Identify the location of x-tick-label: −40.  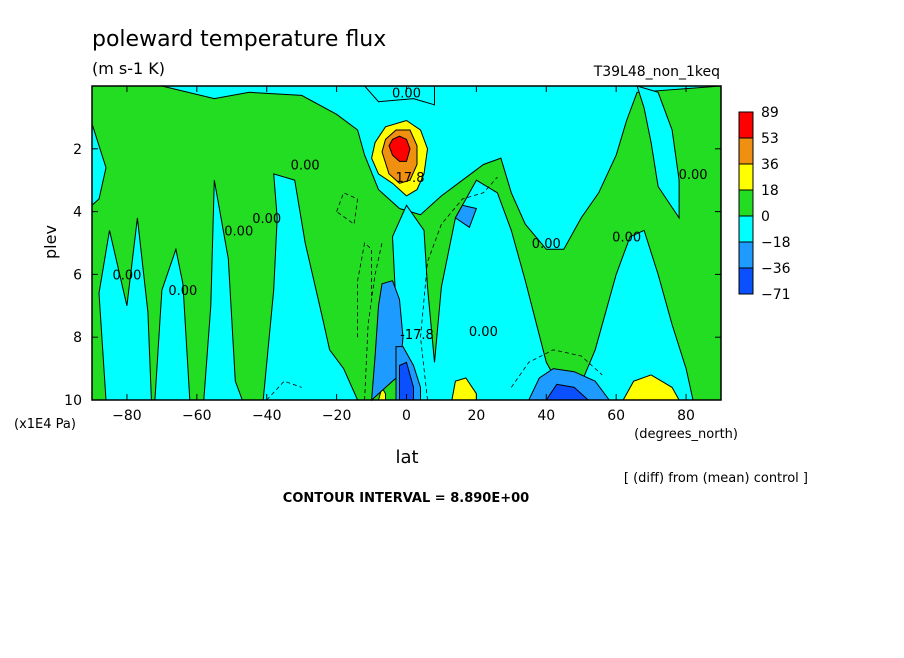
(267, 416).